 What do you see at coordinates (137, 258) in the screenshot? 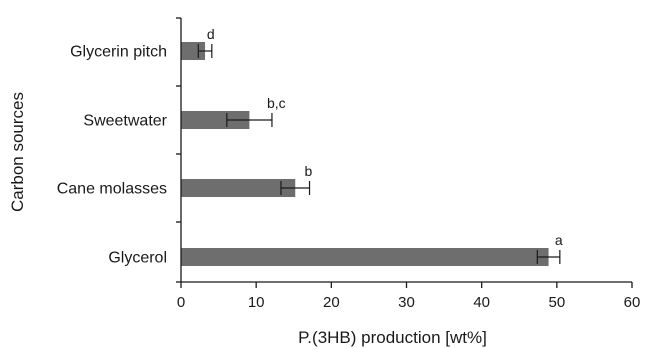
I see `category-label: Glycerol` at bounding box center [137, 258].